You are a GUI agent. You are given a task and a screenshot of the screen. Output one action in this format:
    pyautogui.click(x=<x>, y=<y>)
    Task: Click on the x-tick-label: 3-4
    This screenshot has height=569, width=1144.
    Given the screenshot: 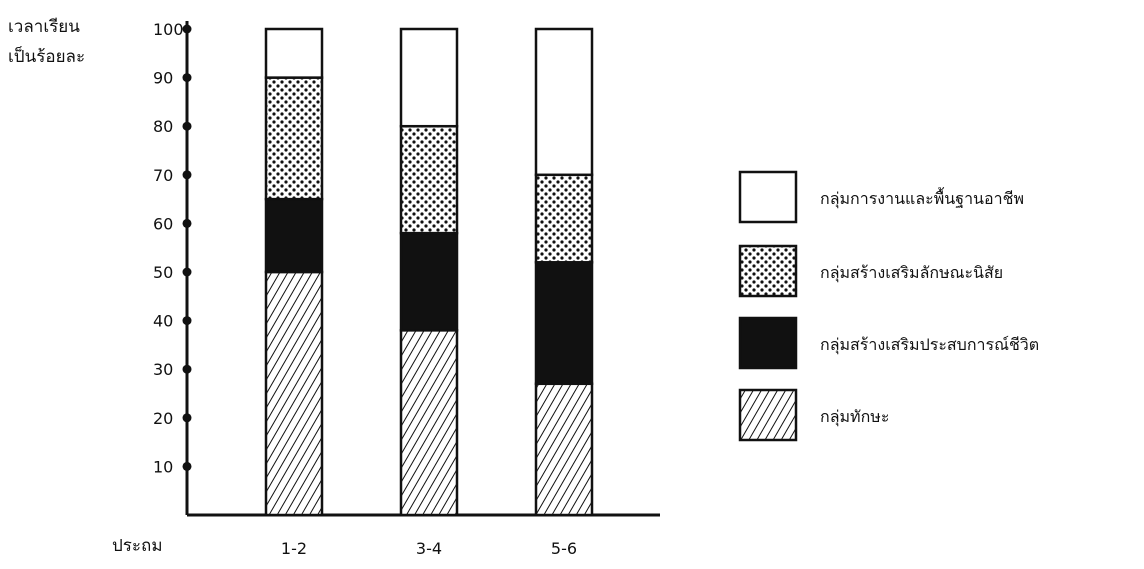 What is the action you would take?
    pyautogui.click(x=429, y=548)
    